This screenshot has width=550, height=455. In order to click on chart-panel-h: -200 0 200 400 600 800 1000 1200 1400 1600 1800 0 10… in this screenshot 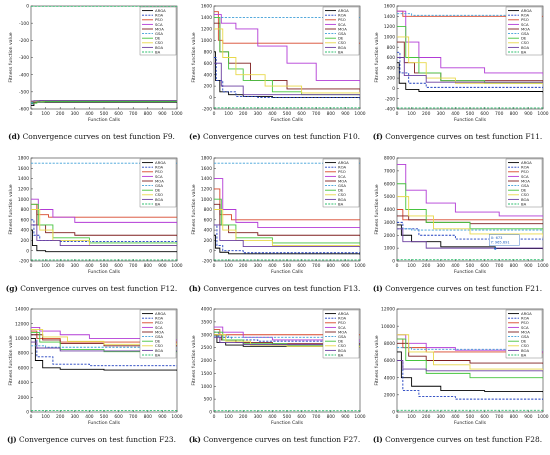, I will do `click(274, 227)`.